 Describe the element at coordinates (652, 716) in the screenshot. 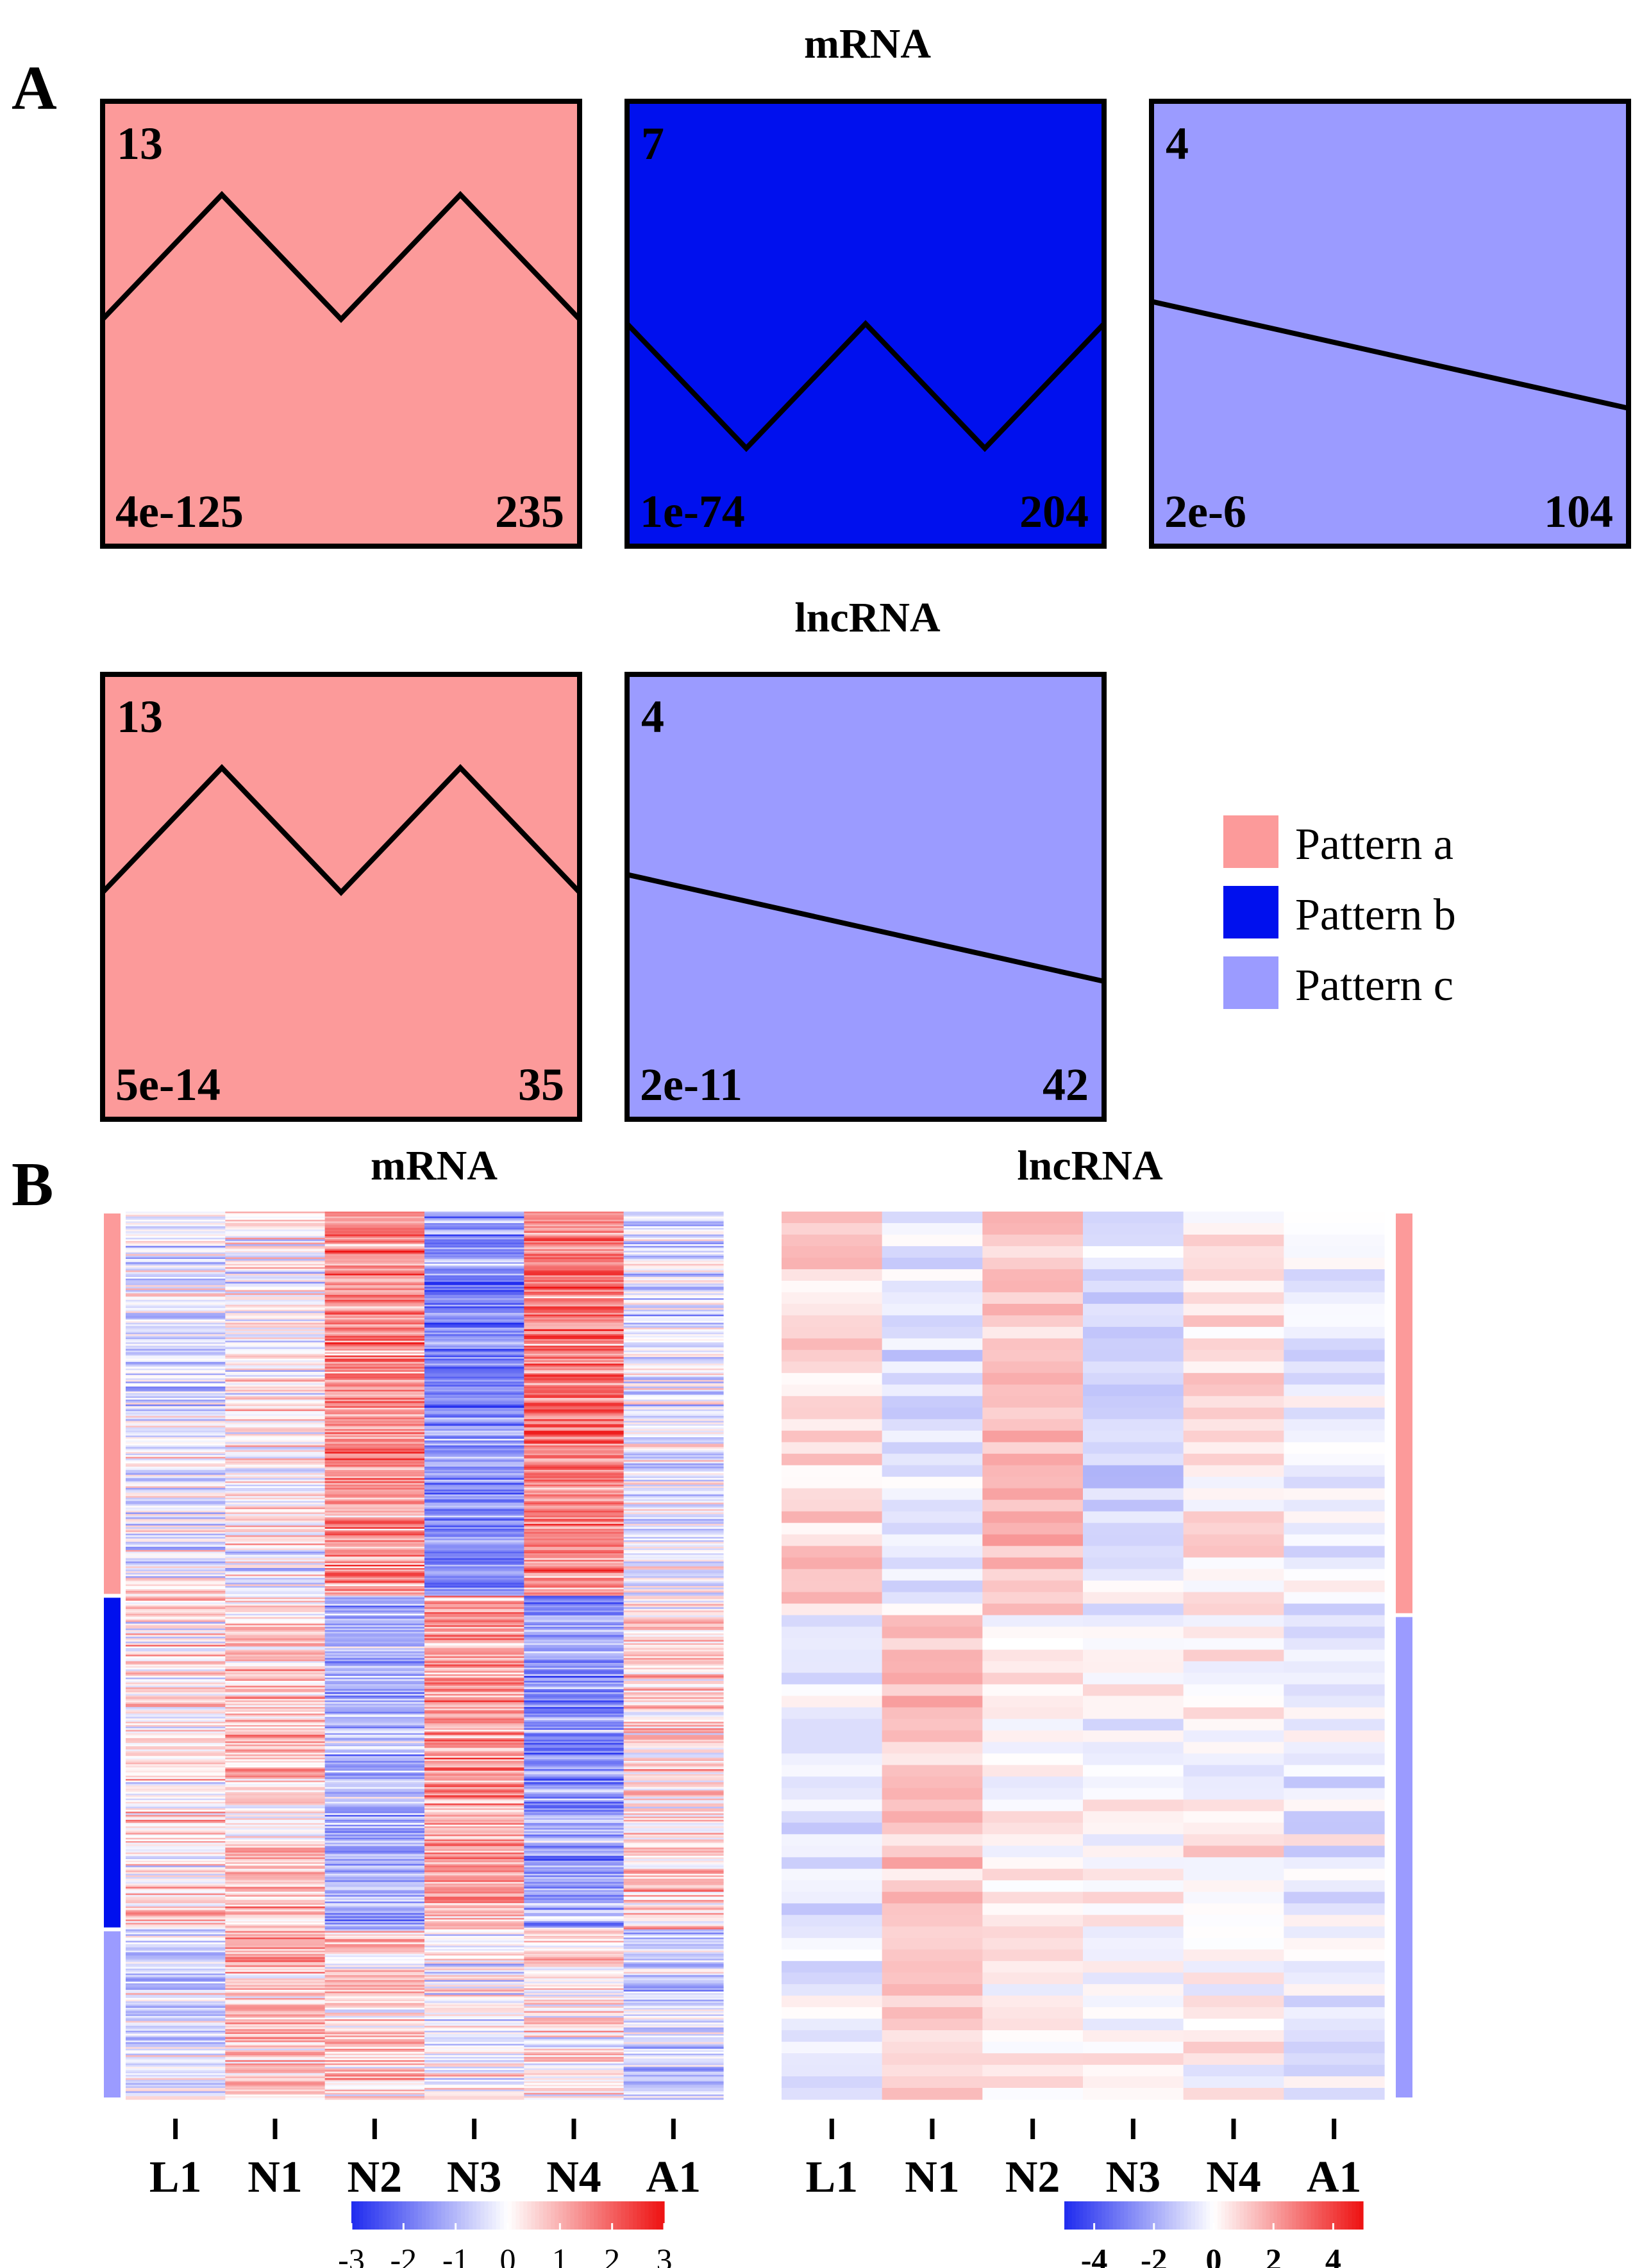

I see `profile-id: 4` at that location.